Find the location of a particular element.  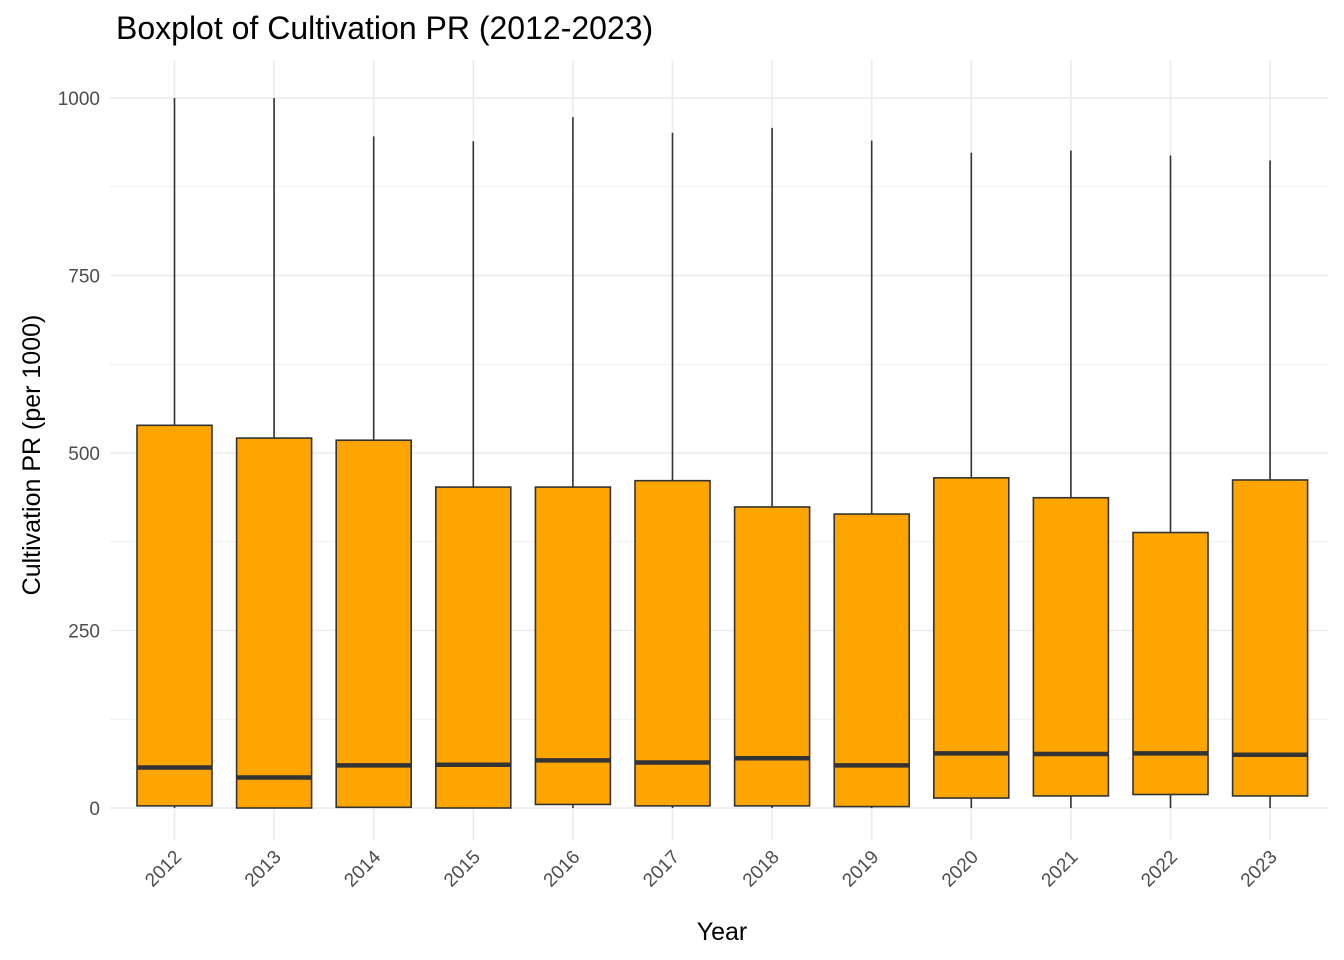

x-tick-label: 2016 is located at coordinates (562, 869).